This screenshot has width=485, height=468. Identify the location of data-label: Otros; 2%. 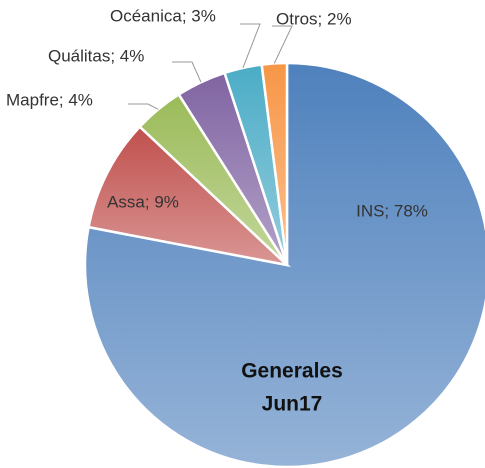
(314, 18).